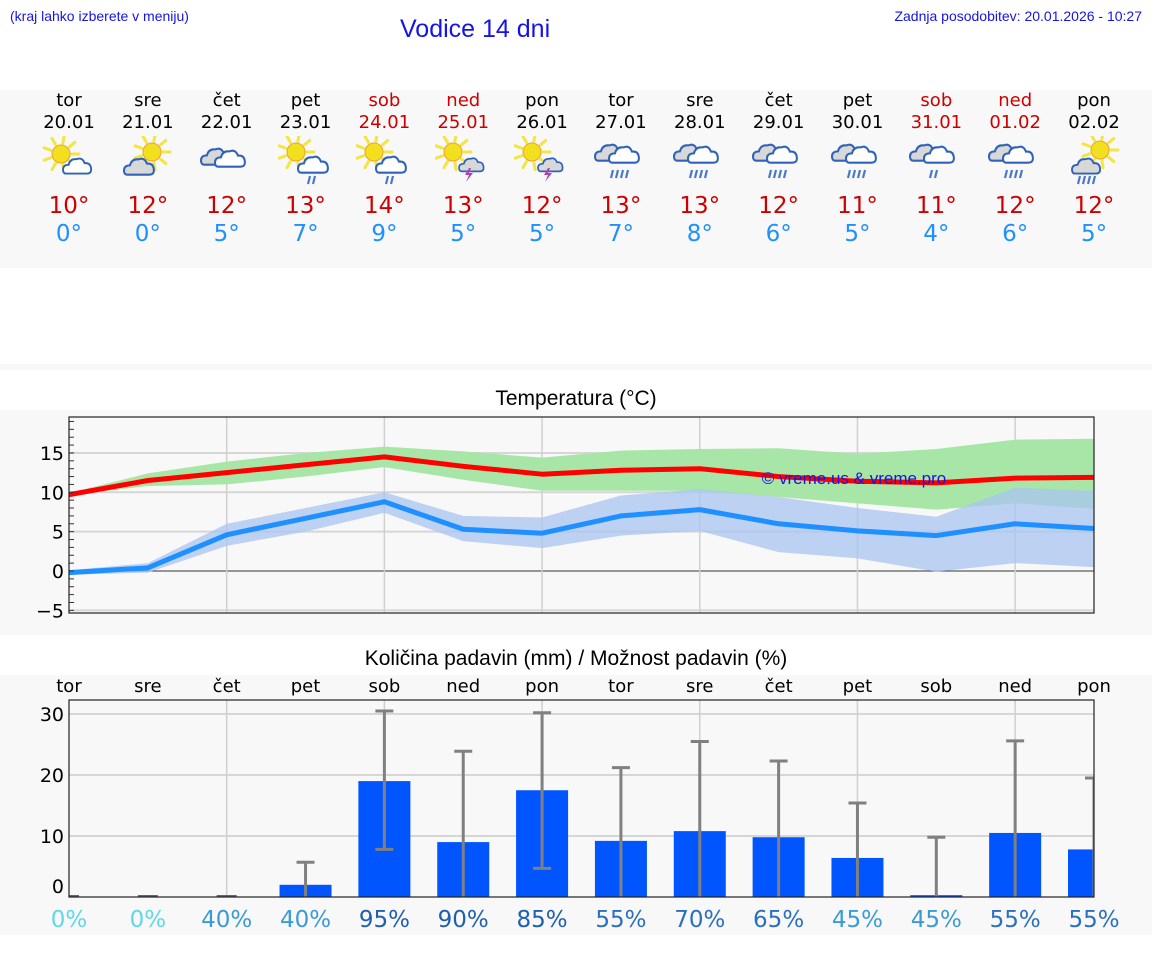 This screenshot has width=1152, height=975. What do you see at coordinates (700, 122) in the screenshot?
I see `day-date: 28.01` at bounding box center [700, 122].